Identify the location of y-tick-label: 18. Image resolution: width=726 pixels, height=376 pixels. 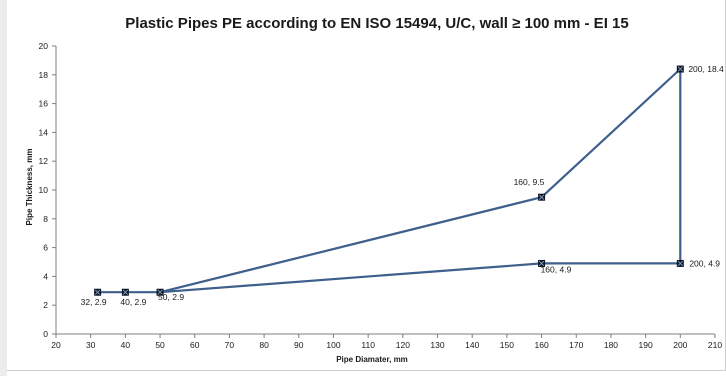
(44, 75).